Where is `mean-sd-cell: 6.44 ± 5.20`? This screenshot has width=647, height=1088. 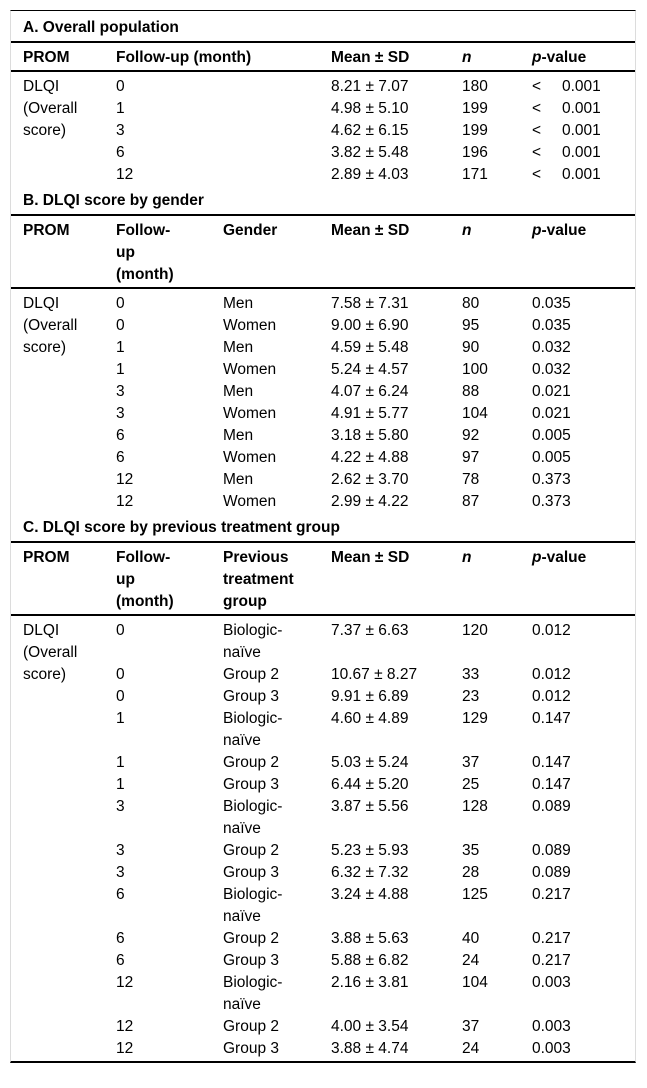
mean-sd-cell: 6.44 ± 5.20 is located at coordinates (370, 784).